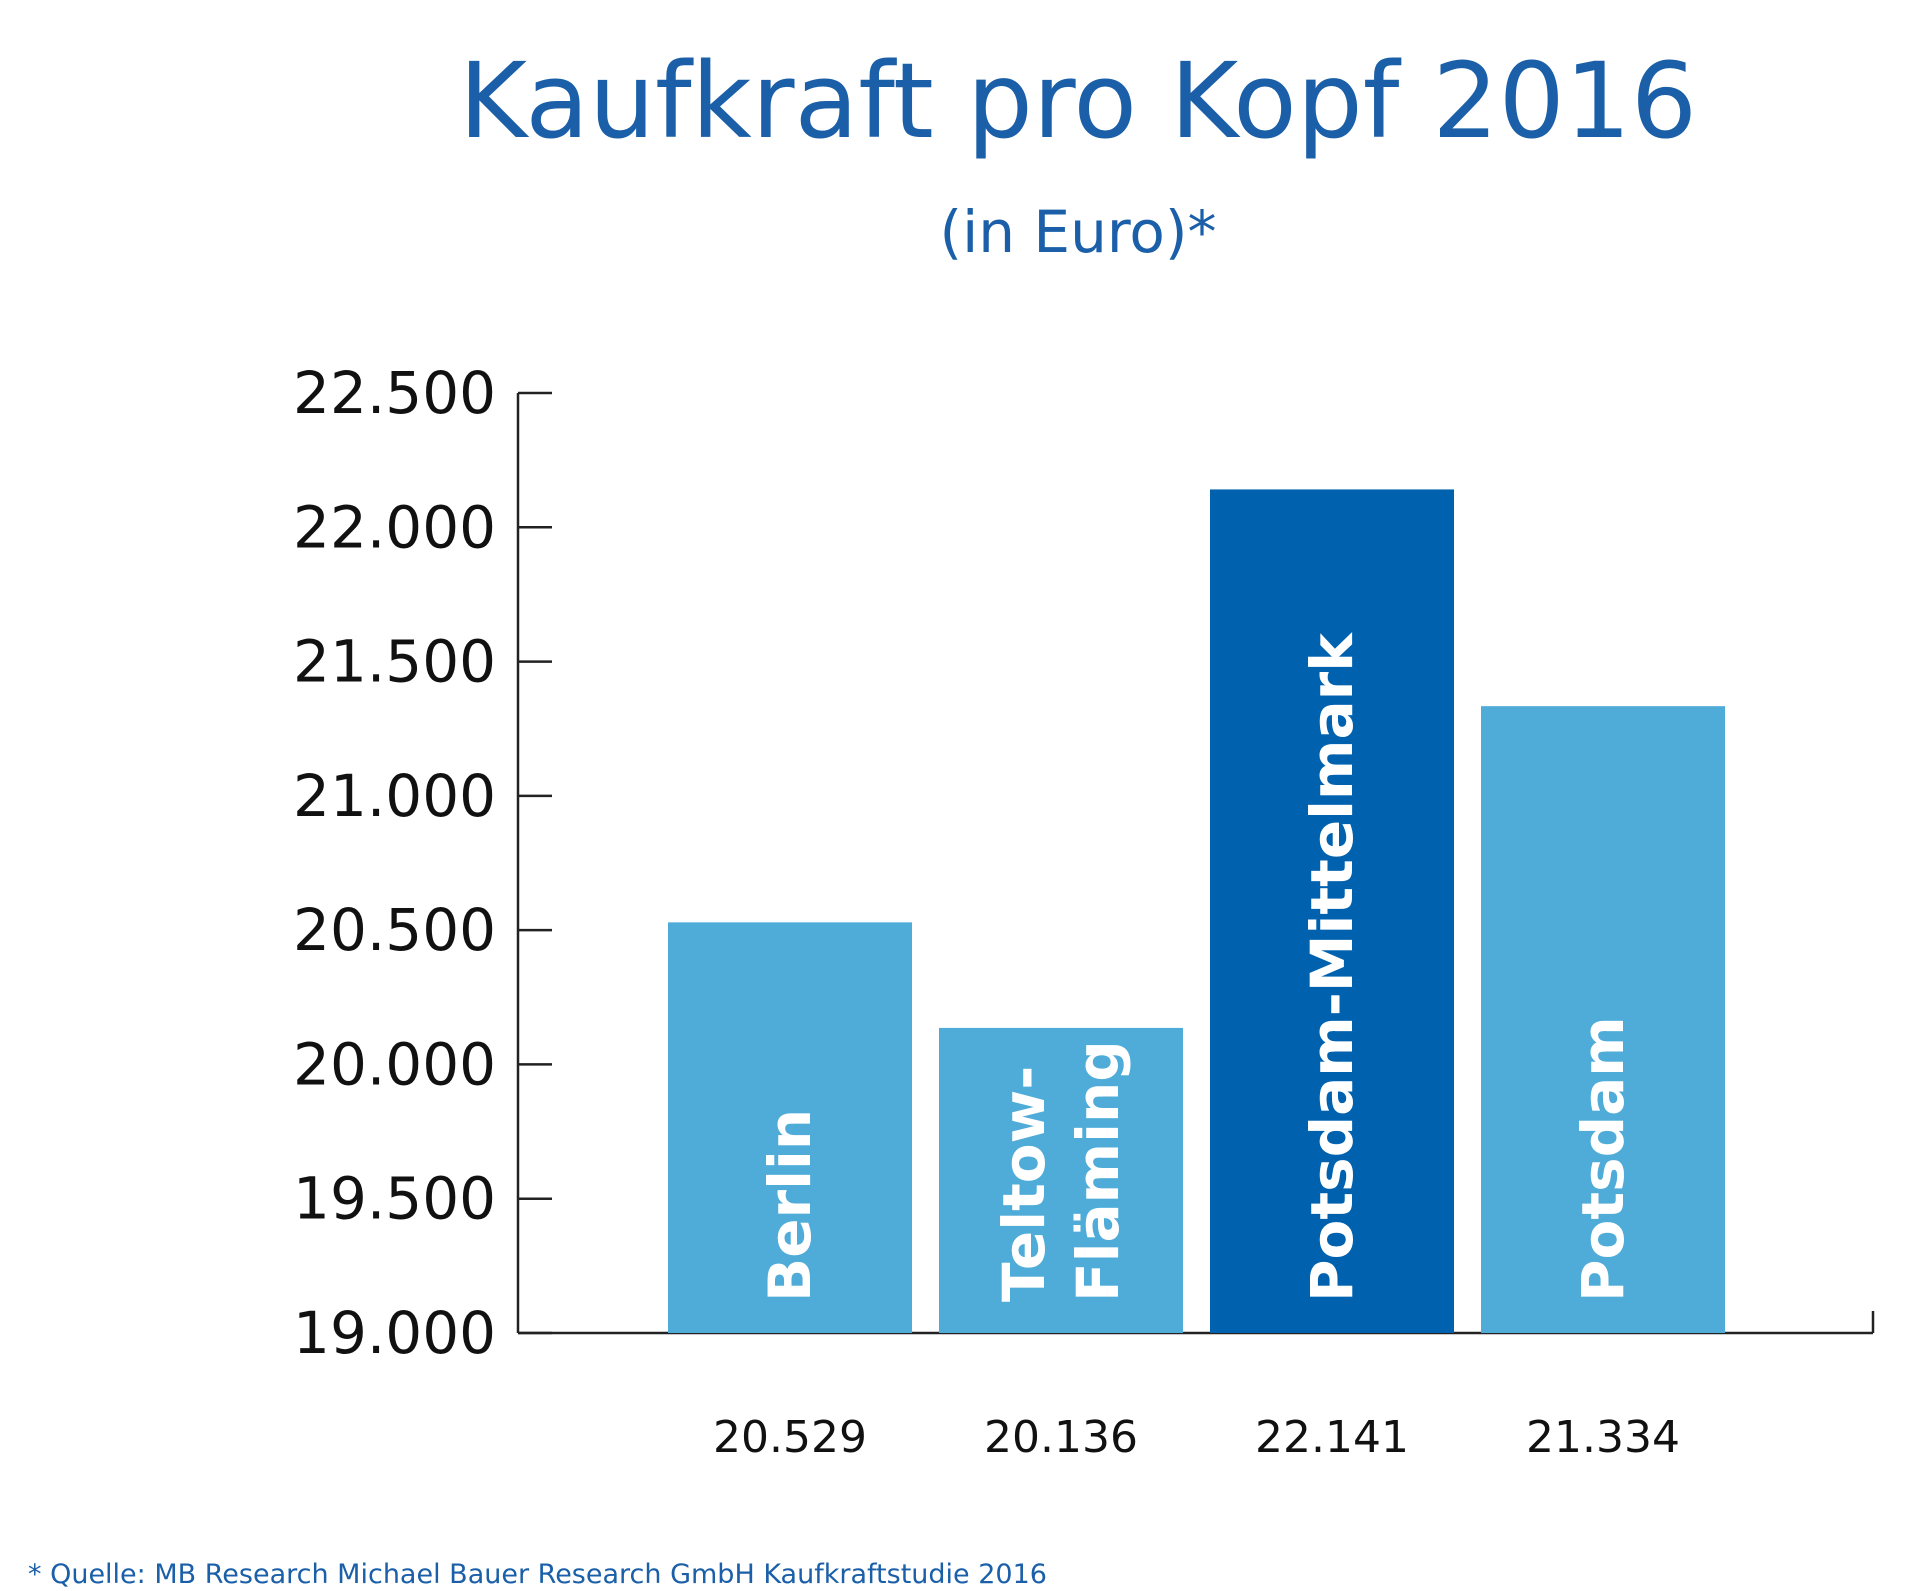  I want to click on y-tick-label: 19.500, so click(394, 1199).